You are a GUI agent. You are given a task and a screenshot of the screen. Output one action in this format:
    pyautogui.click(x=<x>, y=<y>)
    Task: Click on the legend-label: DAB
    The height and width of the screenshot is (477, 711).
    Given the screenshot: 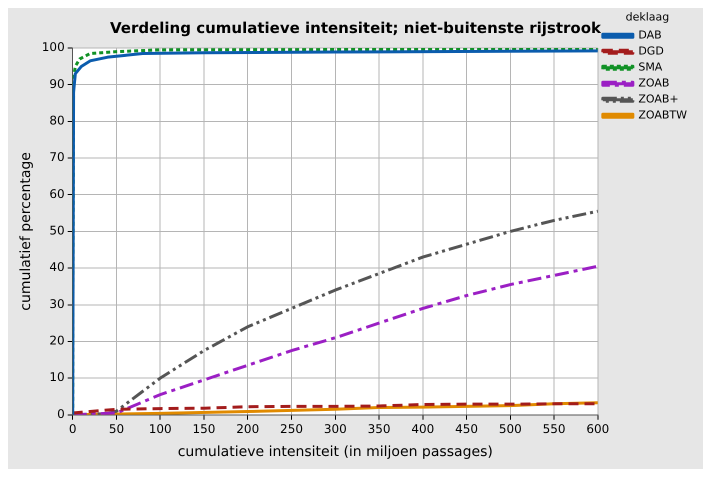 What is the action you would take?
    pyautogui.click(x=650, y=35)
    